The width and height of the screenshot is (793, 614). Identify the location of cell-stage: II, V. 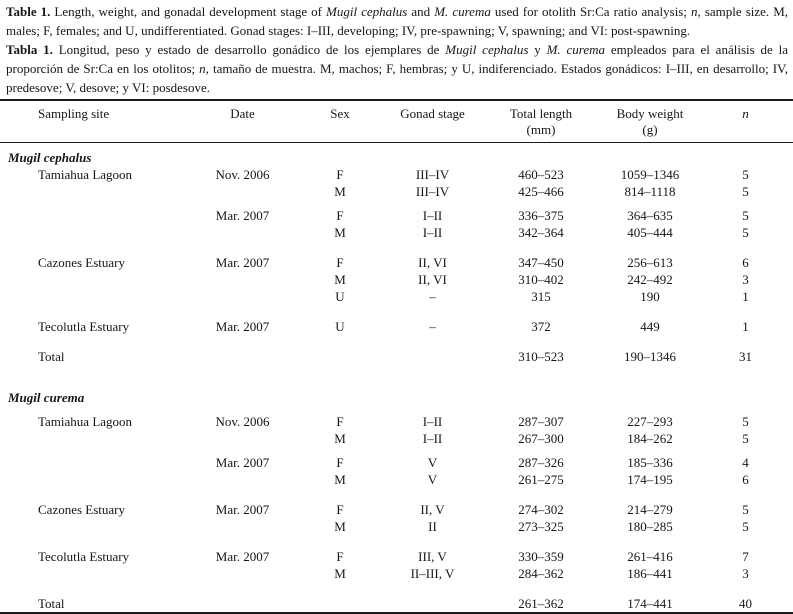
(432, 509).